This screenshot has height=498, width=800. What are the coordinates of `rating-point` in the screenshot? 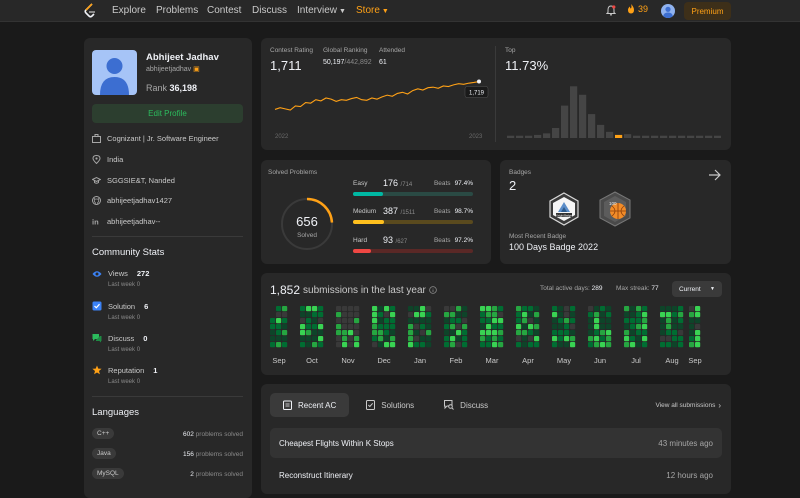 It's located at (479, 81).